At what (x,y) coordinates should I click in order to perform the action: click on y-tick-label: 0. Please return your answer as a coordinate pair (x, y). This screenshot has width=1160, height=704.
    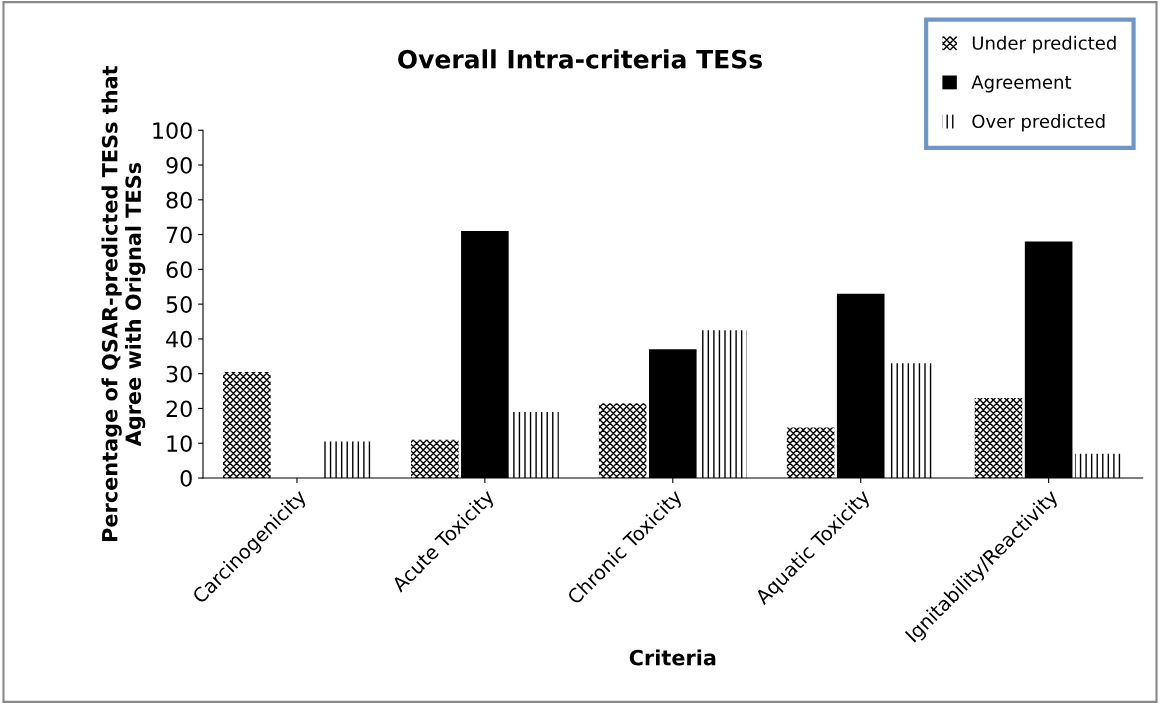
    Looking at the image, I should click on (186, 478).